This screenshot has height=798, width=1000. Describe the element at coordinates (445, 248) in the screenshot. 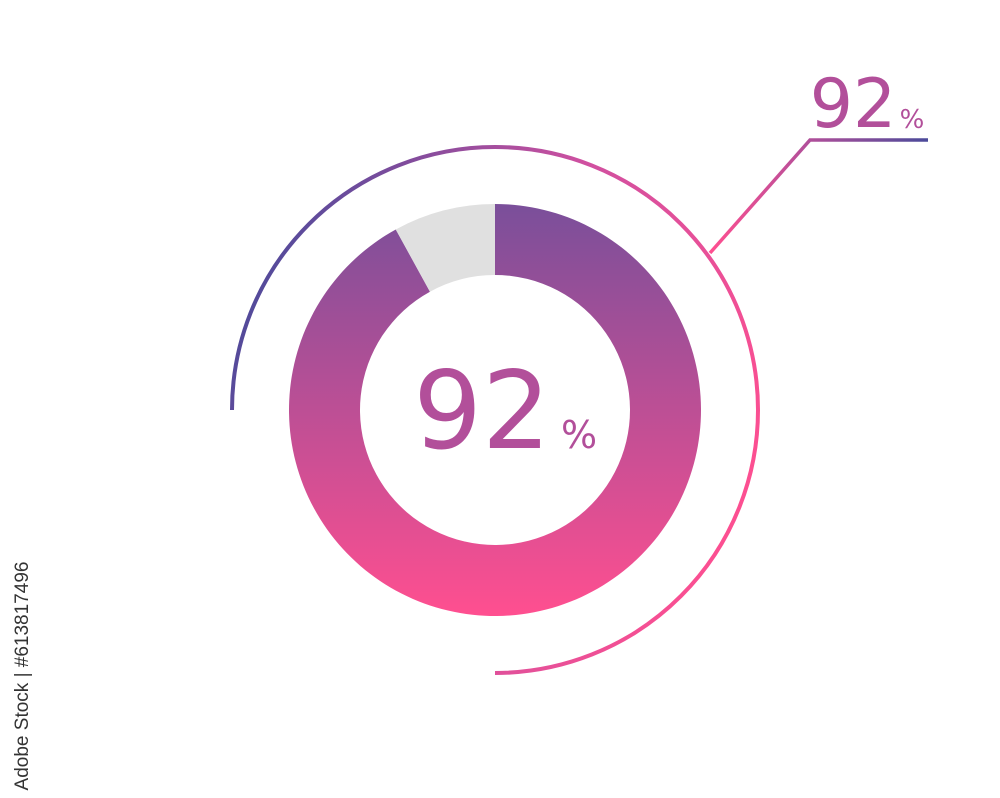

I see `donut-slice-remainder` at that location.